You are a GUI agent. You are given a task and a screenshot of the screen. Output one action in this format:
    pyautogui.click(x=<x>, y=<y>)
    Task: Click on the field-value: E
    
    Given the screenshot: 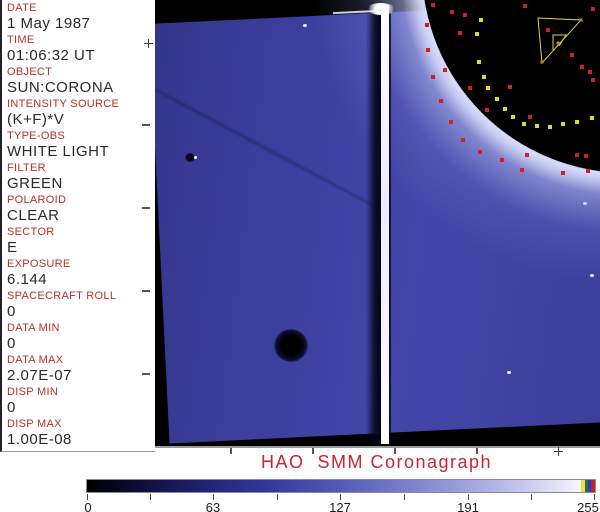 What is the action you would take?
    pyautogui.click(x=12, y=247)
    